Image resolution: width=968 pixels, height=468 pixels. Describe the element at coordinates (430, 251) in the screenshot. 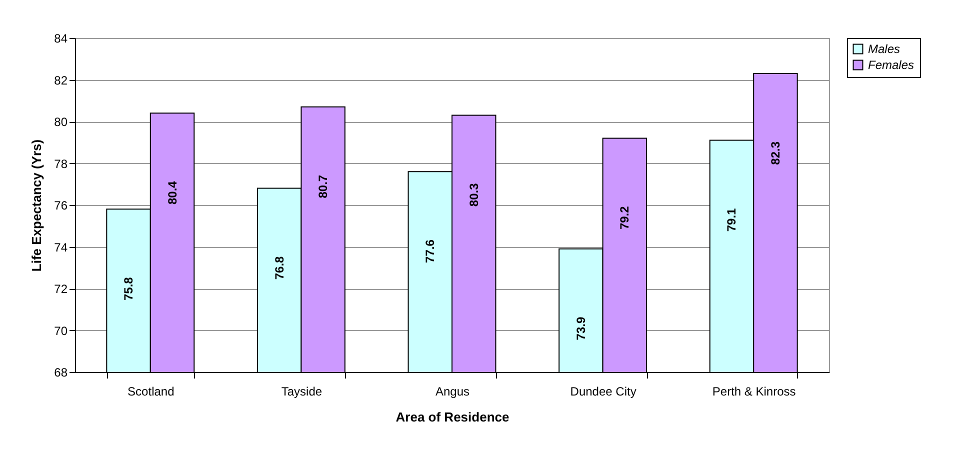

I see `data-label: 77.6` at that location.